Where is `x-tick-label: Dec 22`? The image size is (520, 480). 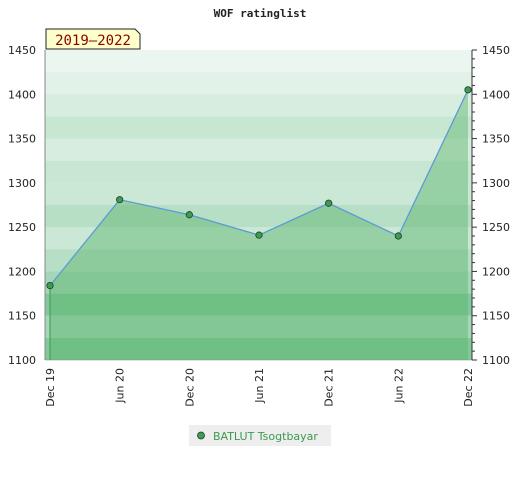 x-tick-label: Dec 22 is located at coordinates (468, 387).